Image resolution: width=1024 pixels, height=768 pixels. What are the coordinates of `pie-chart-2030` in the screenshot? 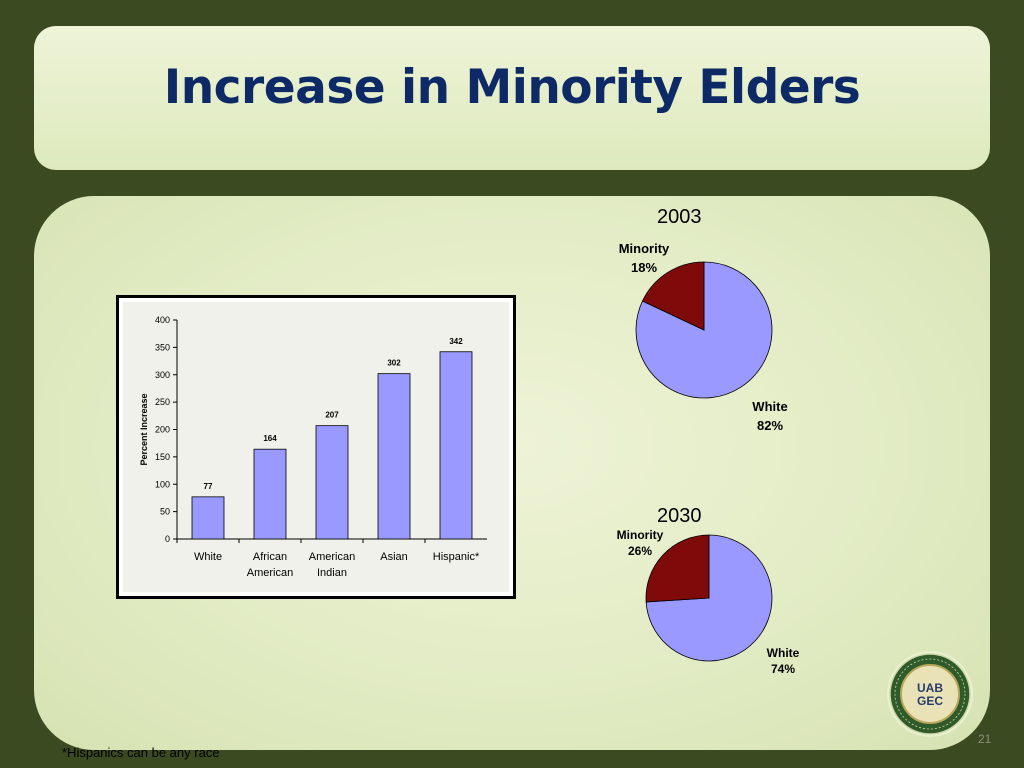 It's located at (709, 598).